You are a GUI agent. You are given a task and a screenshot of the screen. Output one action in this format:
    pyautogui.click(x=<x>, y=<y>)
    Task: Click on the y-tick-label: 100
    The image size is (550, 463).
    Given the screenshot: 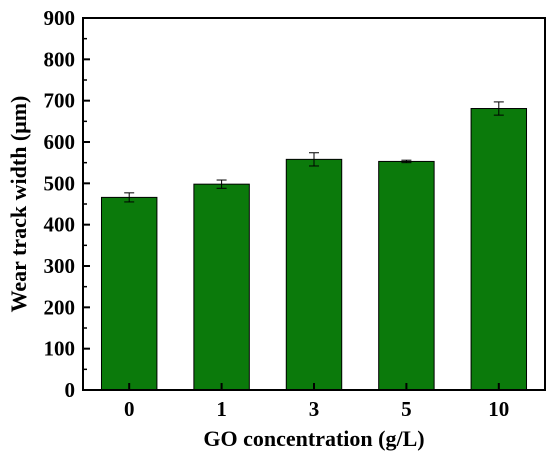 What is the action you would take?
    pyautogui.click(x=60, y=349)
    